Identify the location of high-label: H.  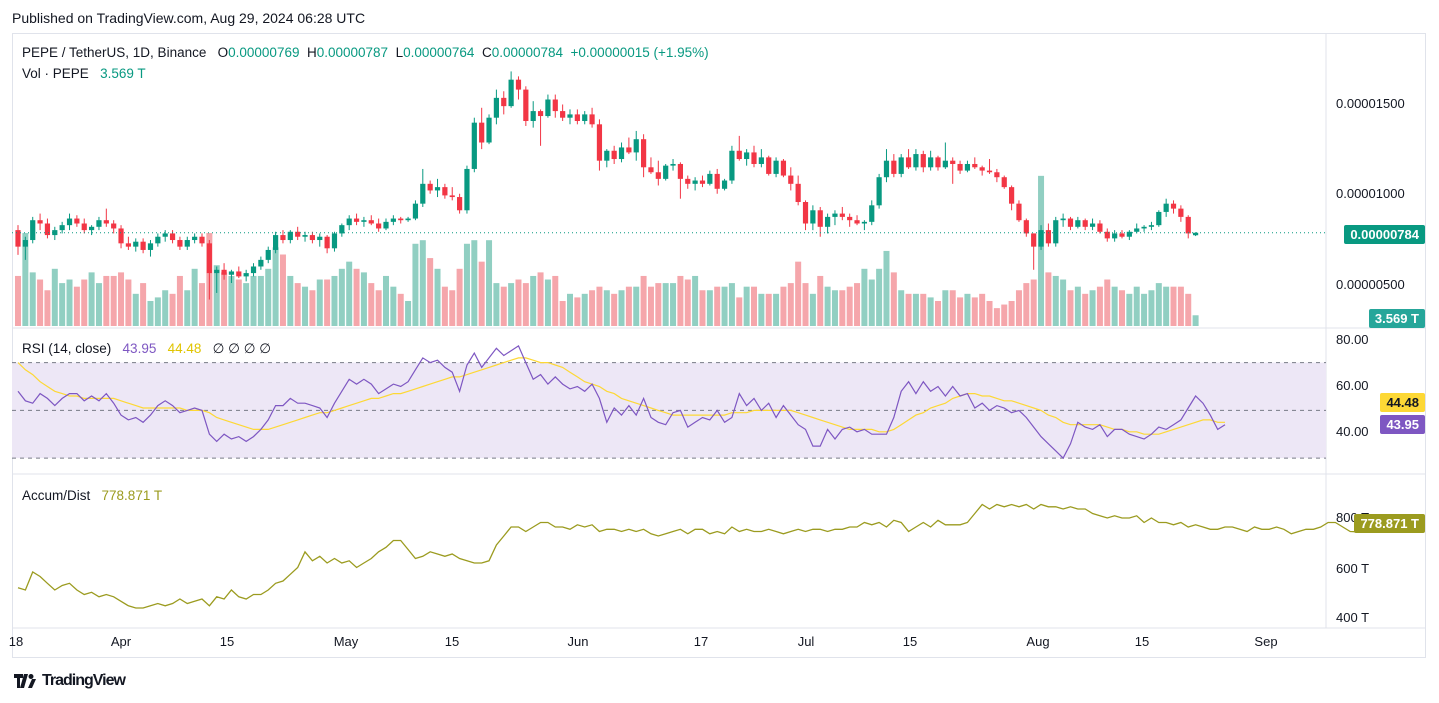
(311, 52).